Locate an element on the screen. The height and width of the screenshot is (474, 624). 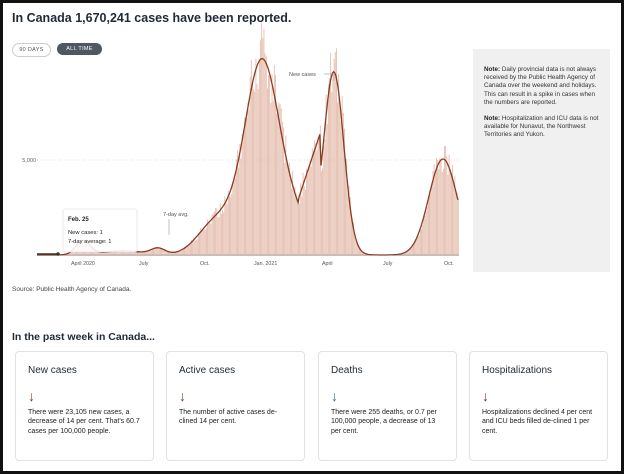
toggle-90-days: 90 DAYS is located at coordinates (31, 50).